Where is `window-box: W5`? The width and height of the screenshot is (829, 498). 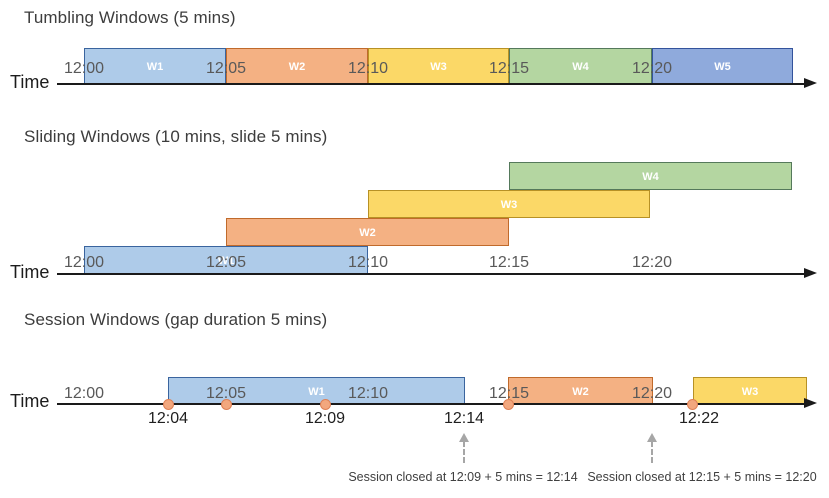
window-box: W5 is located at coordinates (722, 66).